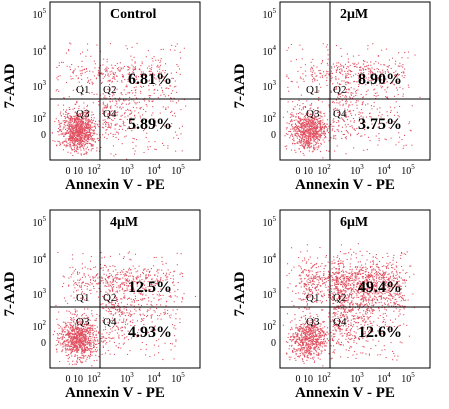  Describe the element at coordinates (115, 393) in the screenshot. I see `x-axis-label: Annexin V - PE` at that location.